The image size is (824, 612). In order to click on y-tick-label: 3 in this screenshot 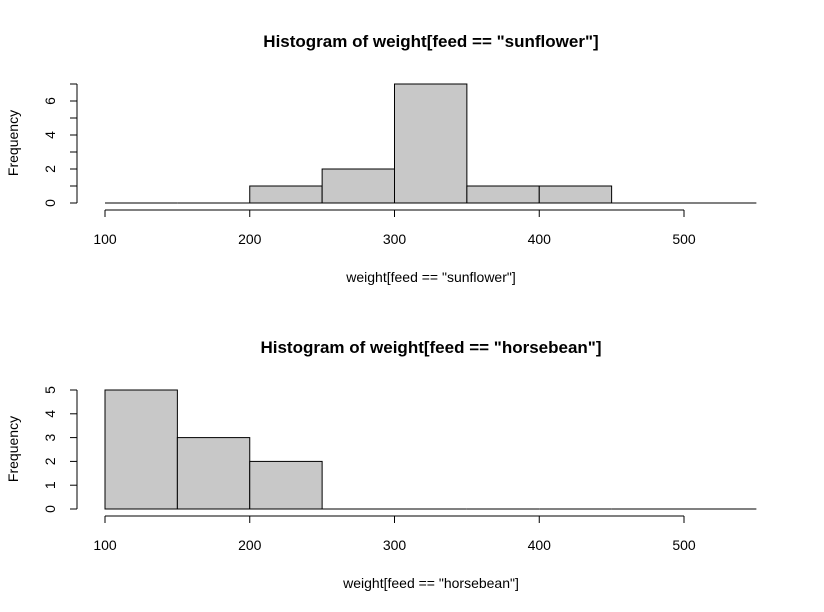, I will do `click(50, 437)`.